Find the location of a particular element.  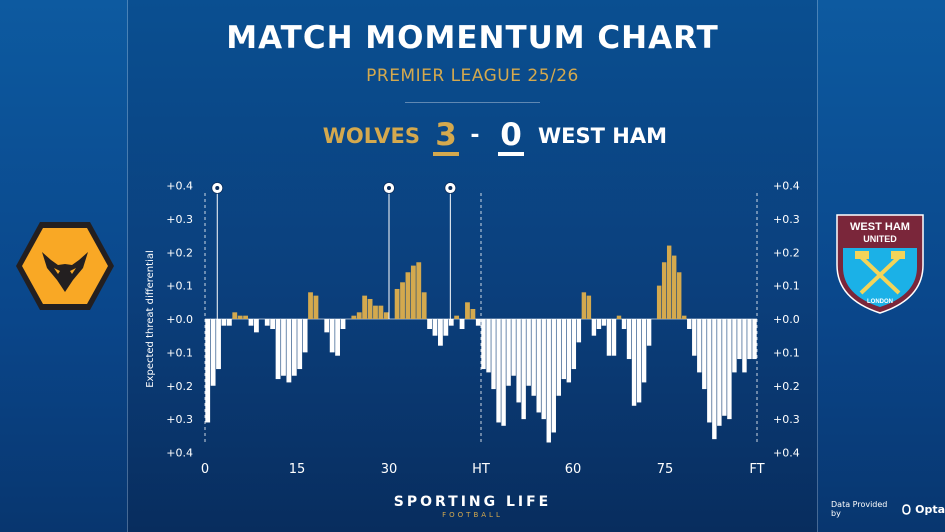

y-axis-label: Expected threat differential is located at coordinates (150, 319).